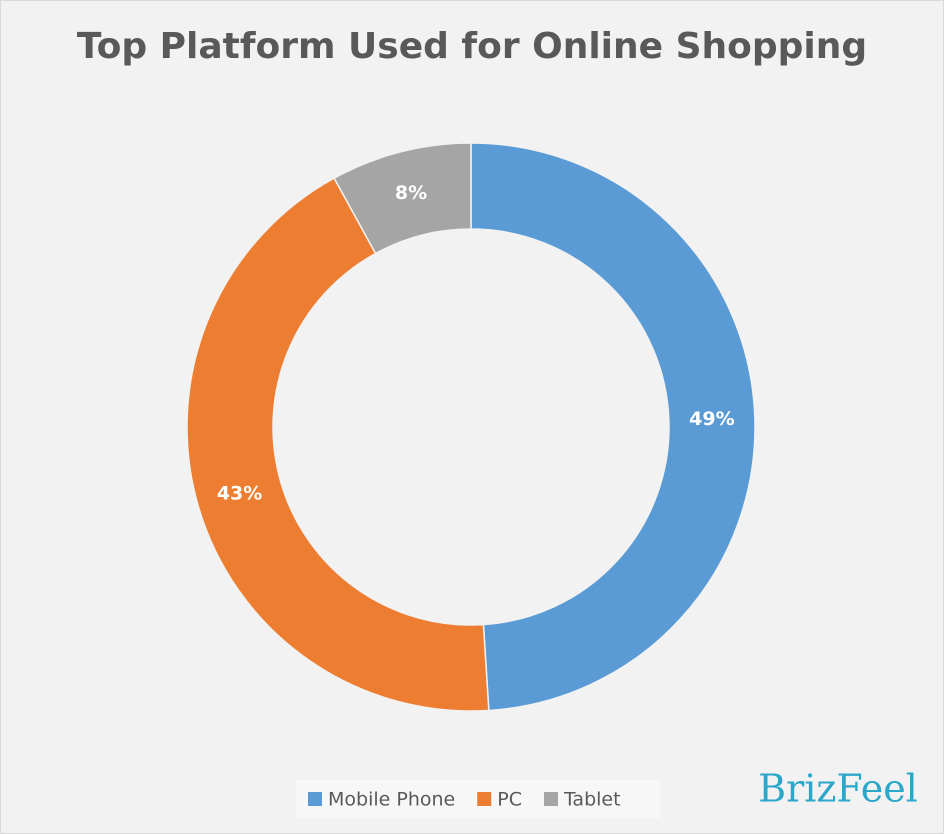  I want to click on data-label: 43%, so click(239, 494).